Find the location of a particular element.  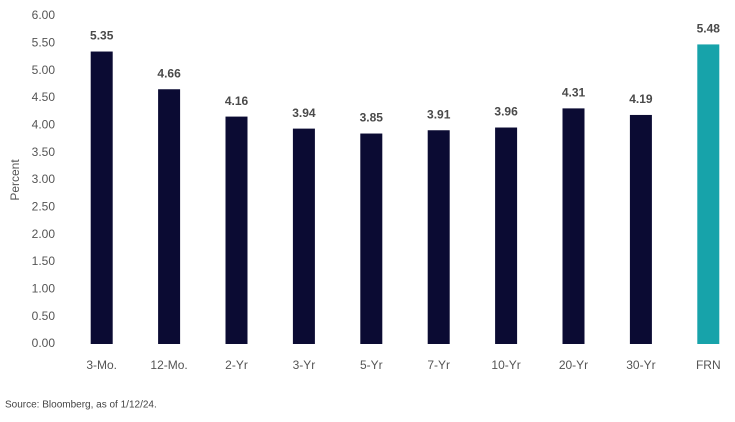

y-axis-label: Percent is located at coordinates (15, 180).